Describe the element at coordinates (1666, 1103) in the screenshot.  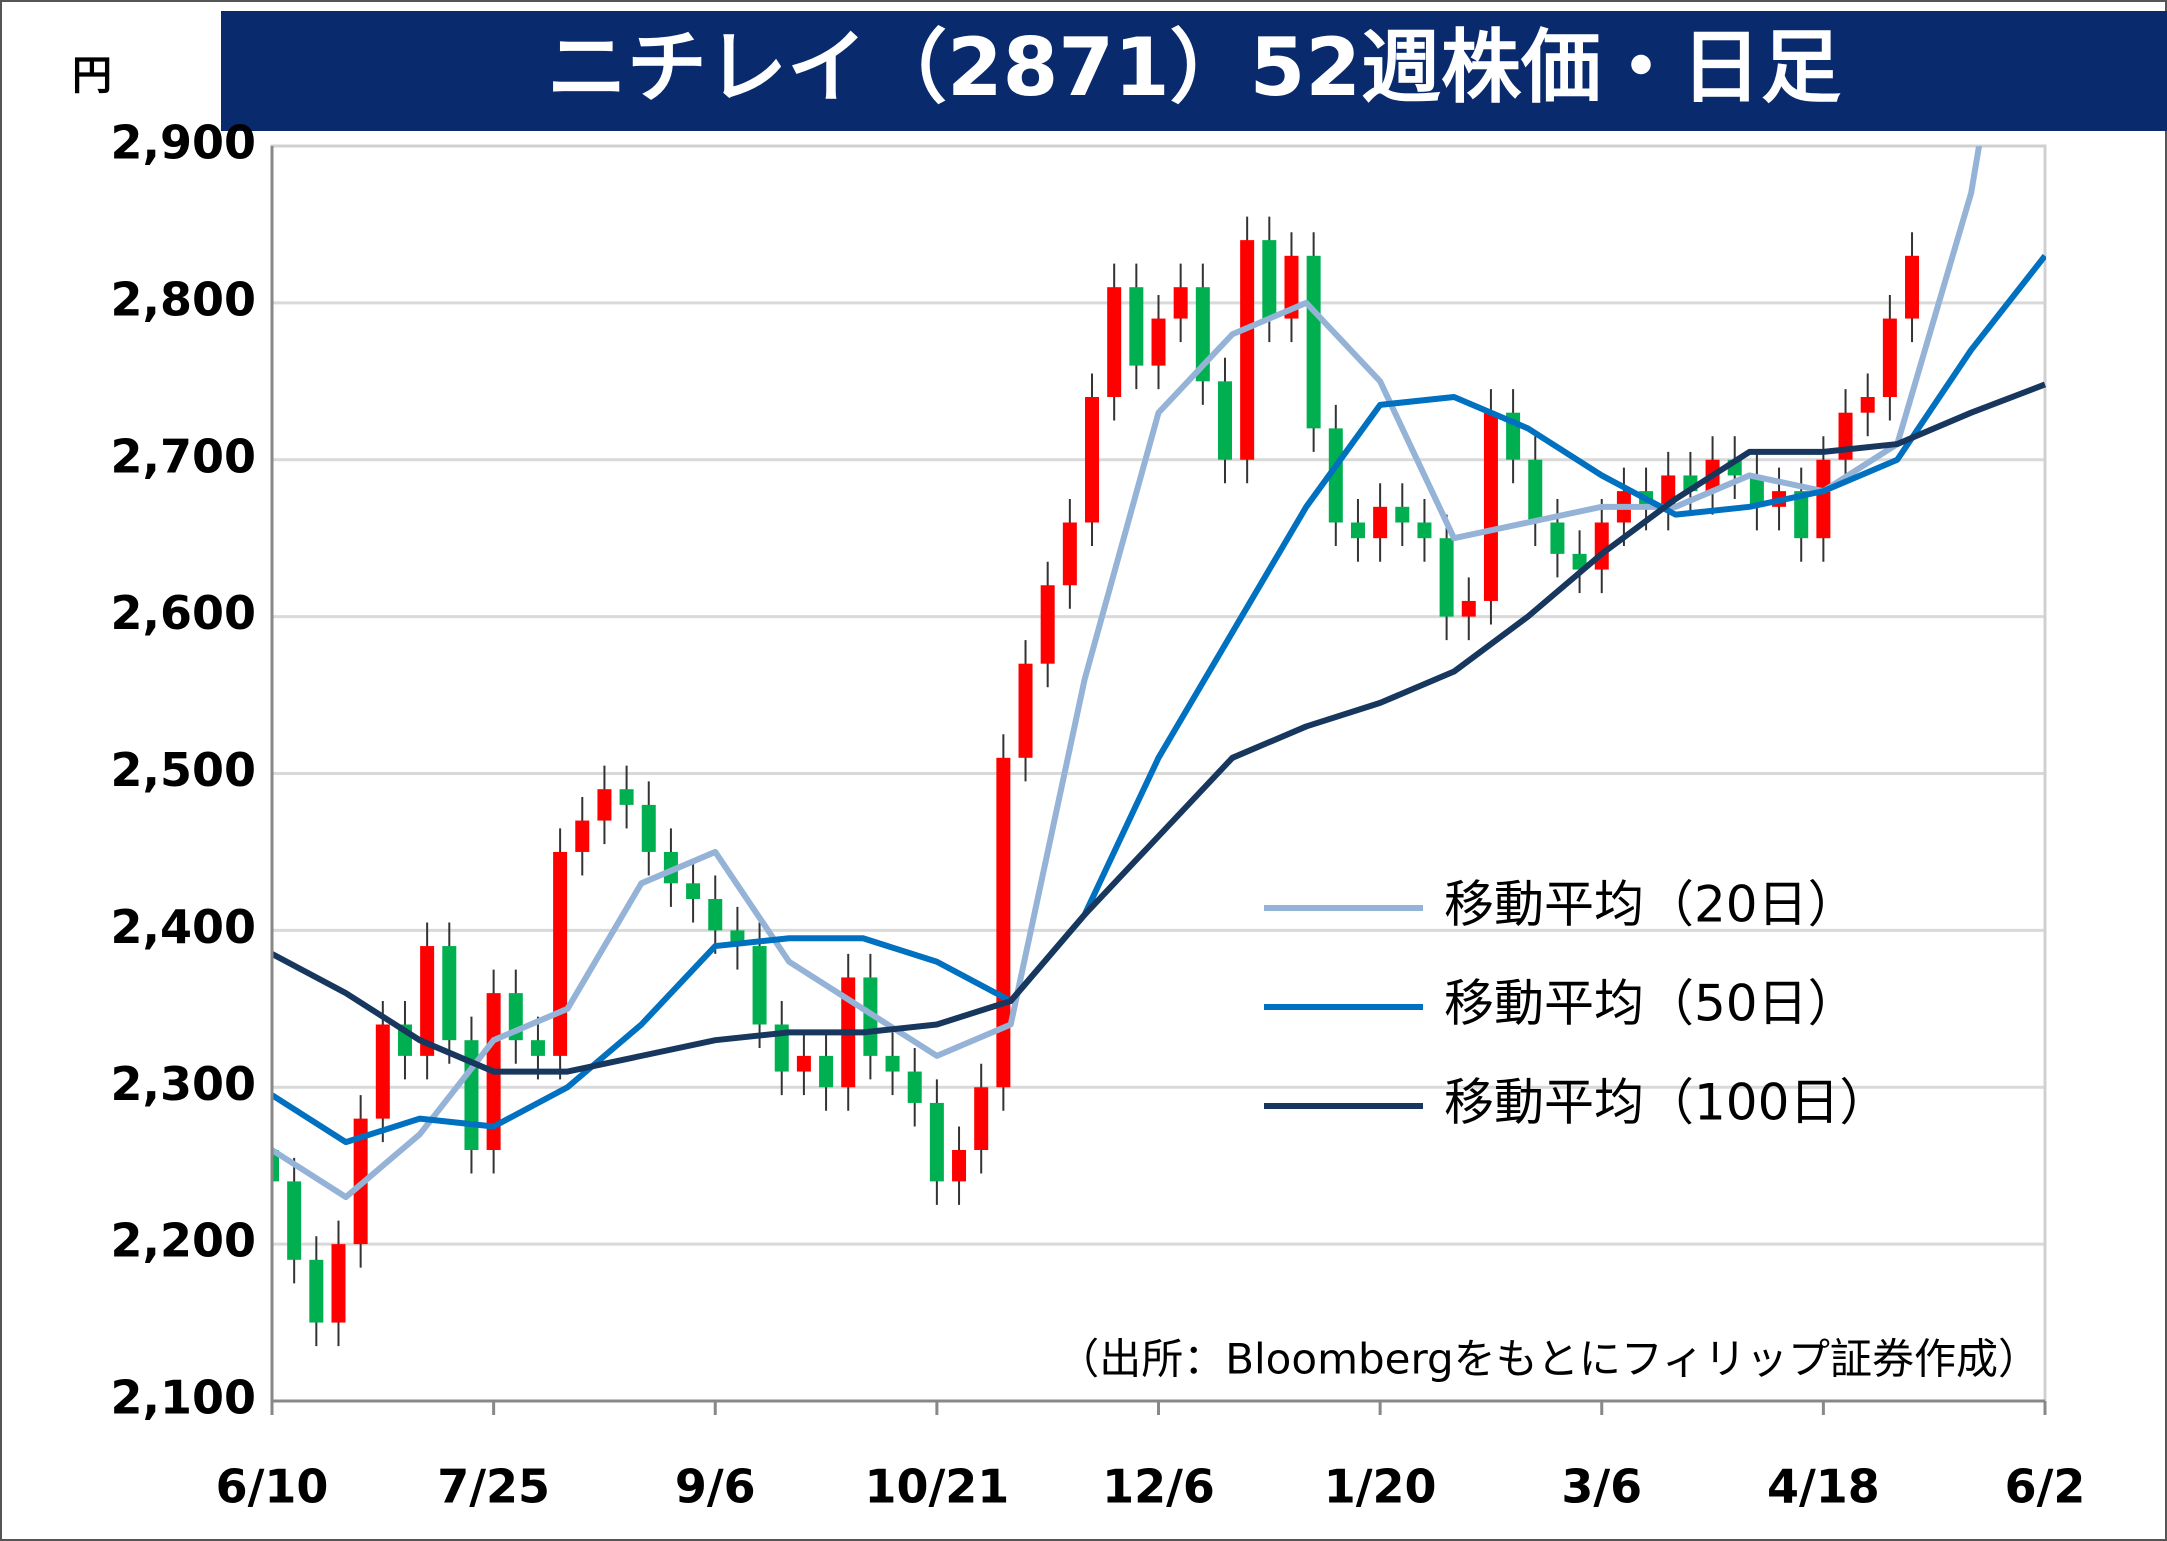
I see `legend-label: 移動平均（100日）` at that location.